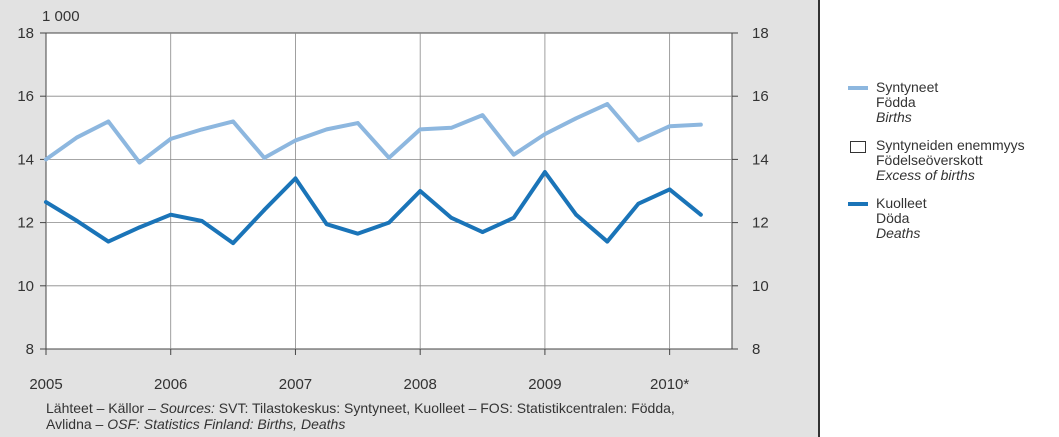 The image size is (1059, 437). I want to click on y-tick-label-left: 18, so click(25, 33).